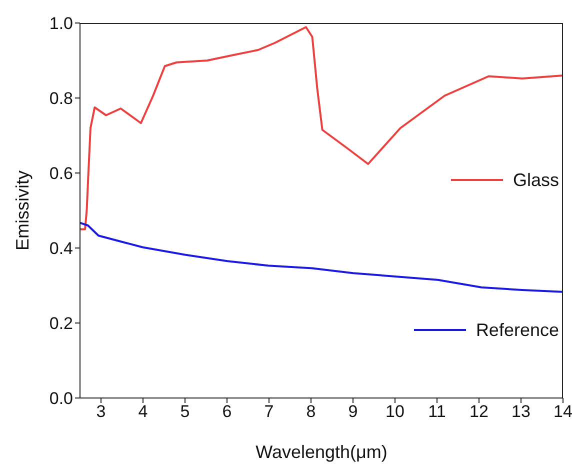 This screenshot has width=587, height=473. What do you see at coordinates (22, 210) in the screenshot?
I see `y-axis-title: Emissivity` at bounding box center [22, 210].